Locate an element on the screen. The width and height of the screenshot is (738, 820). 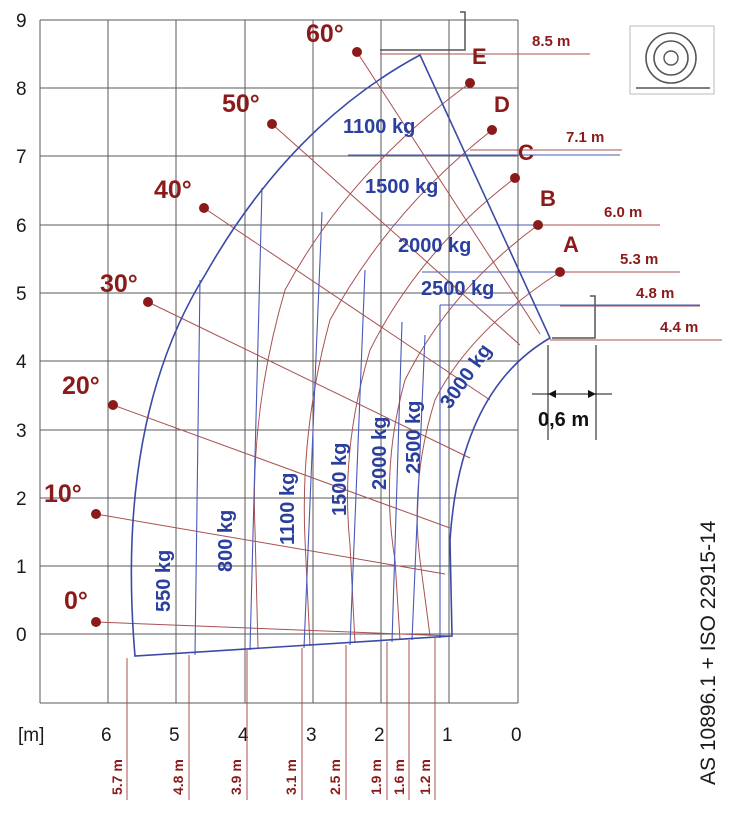
y-axis-labels: 0 1 2 3 4 5 6 7 8 9 is located at coordinates (21, 328).